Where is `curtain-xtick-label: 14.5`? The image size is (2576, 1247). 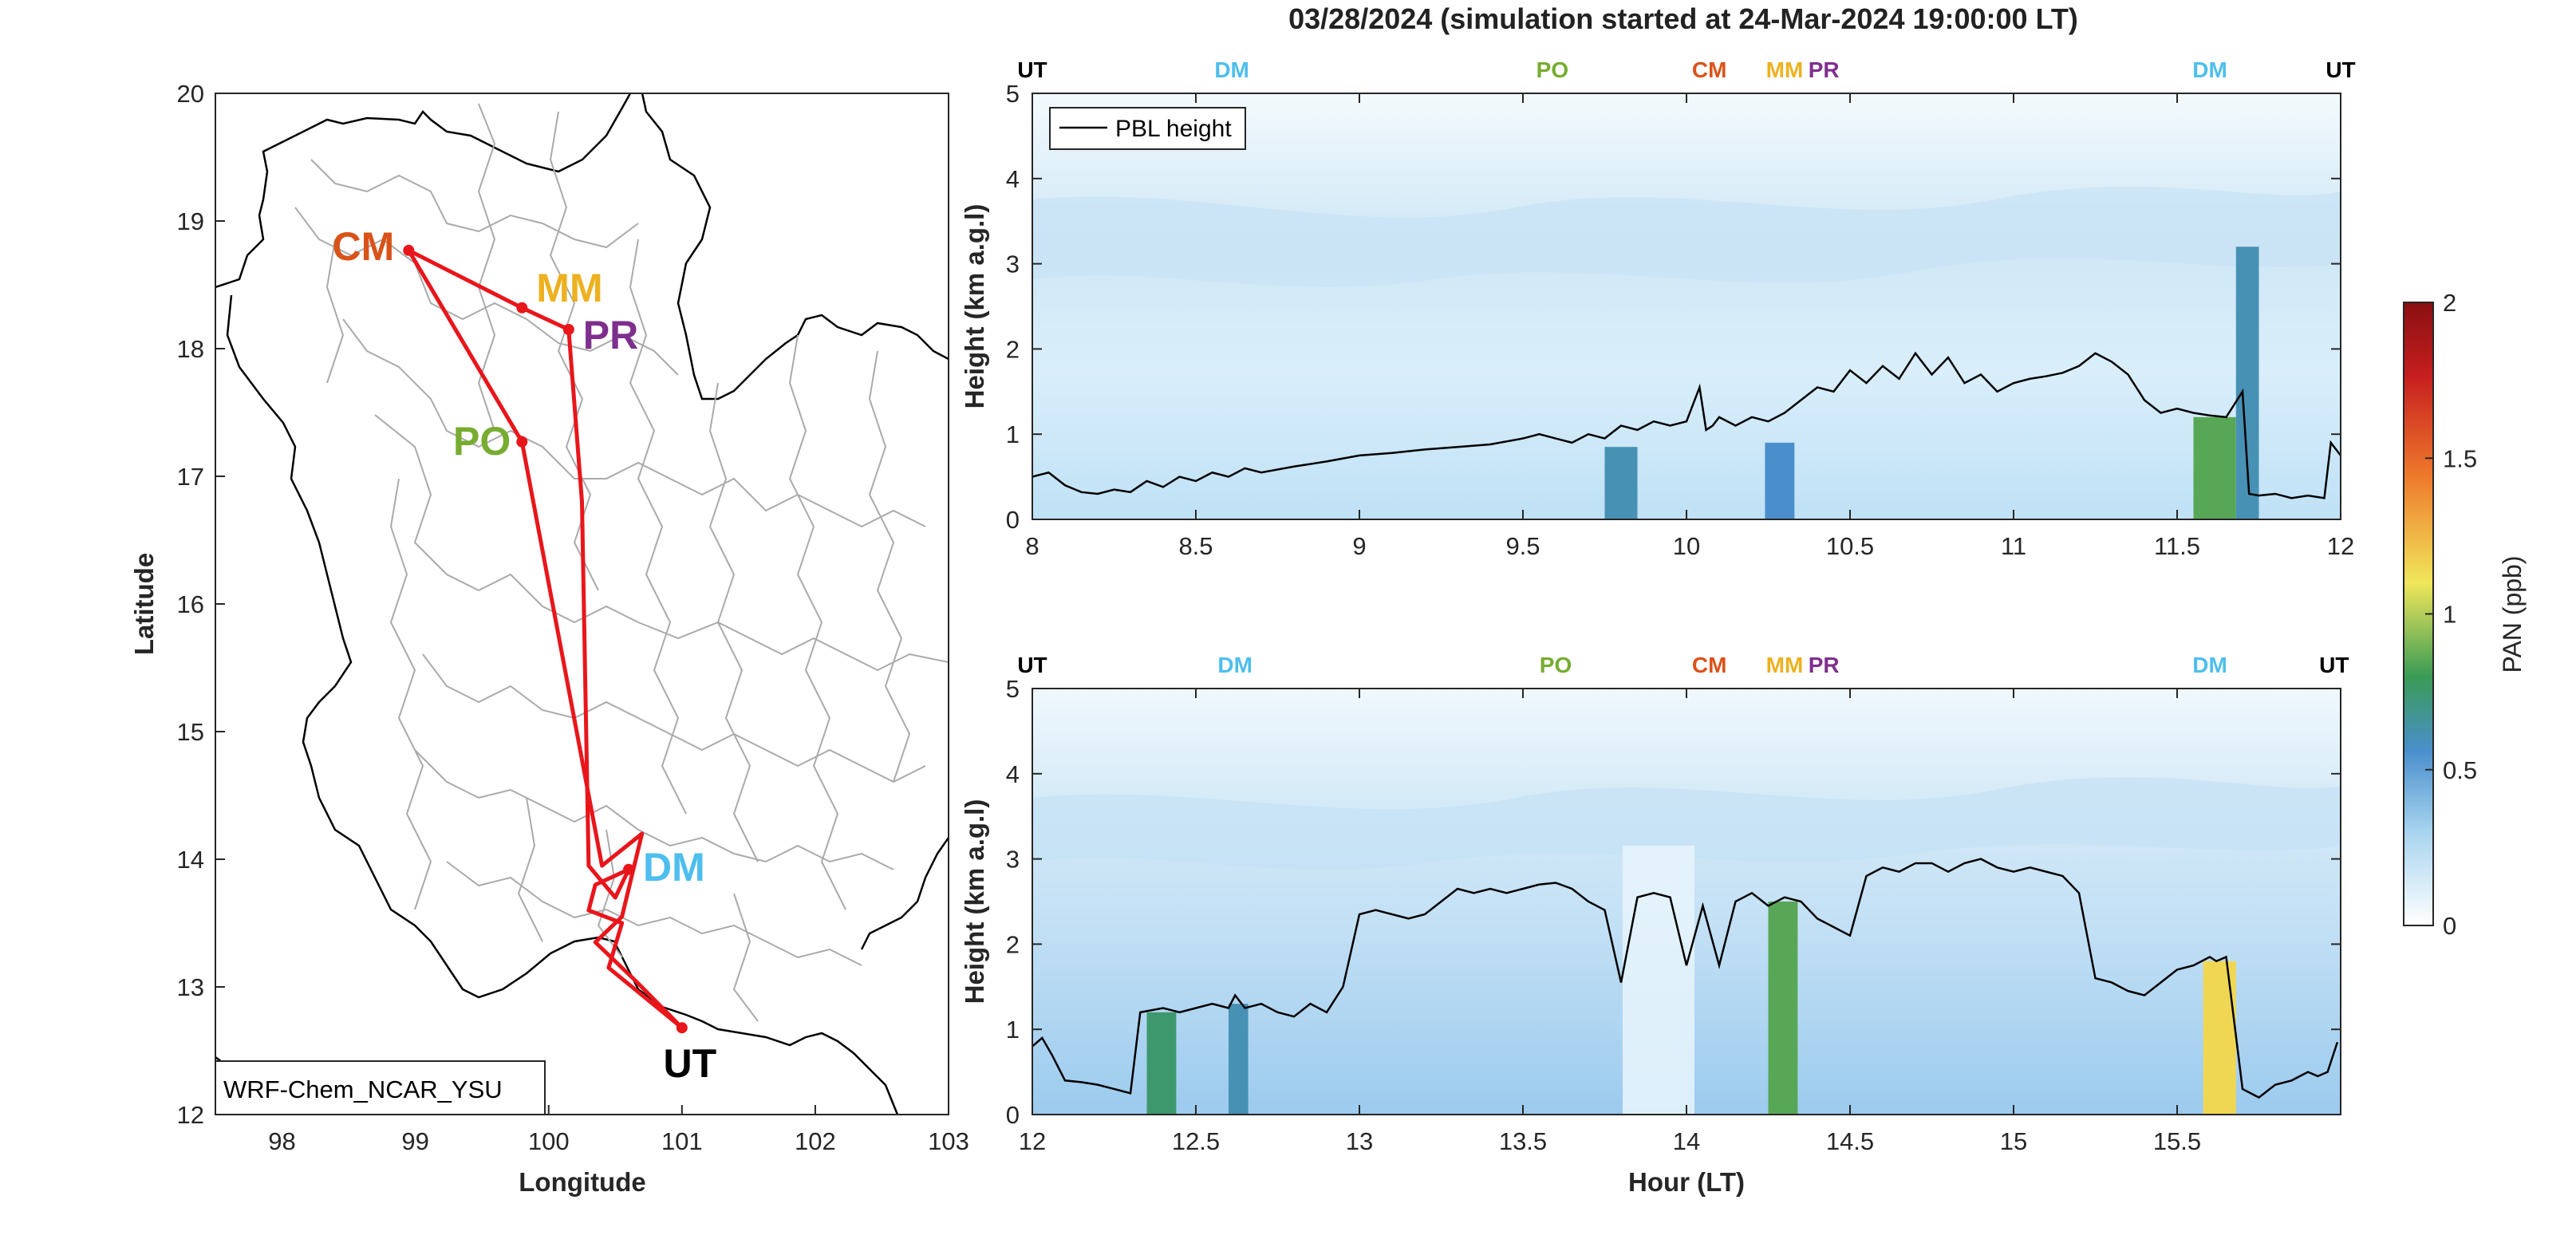
curtain-xtick-label: 14.5 is located at coordinates (1850, 1141).